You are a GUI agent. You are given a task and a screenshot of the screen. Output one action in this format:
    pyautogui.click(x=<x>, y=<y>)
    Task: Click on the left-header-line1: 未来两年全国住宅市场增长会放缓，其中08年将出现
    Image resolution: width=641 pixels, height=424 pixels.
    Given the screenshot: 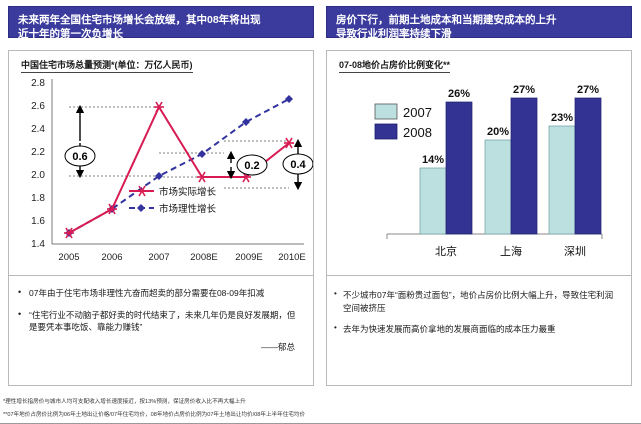 What is the action you would take?
    pyautogui.click(x=139, y=20)
    